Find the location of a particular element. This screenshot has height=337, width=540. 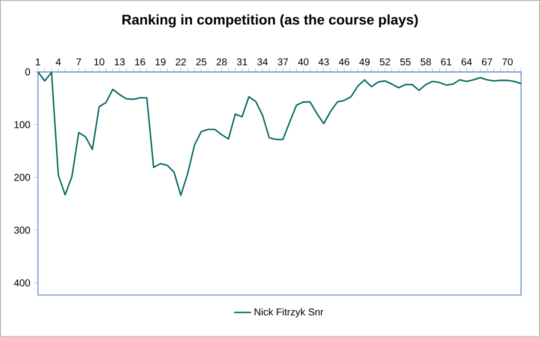

x-tick-label: 58 is located at coordinates (425, 62).